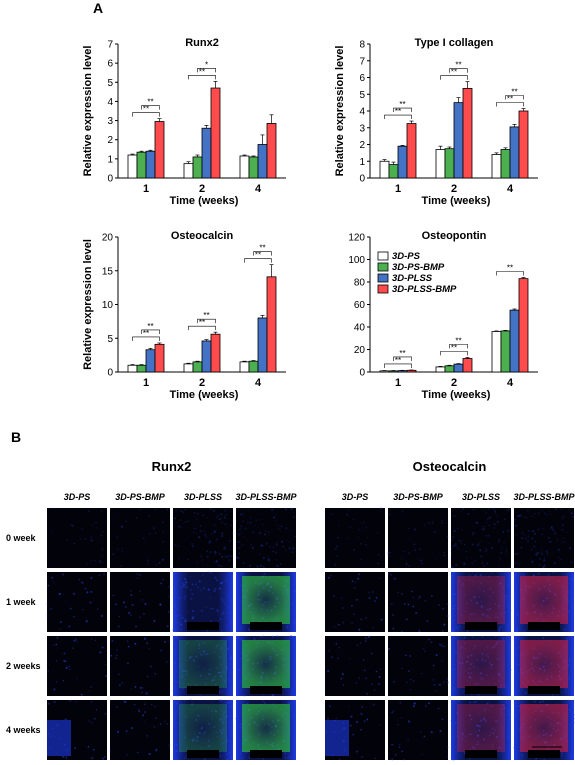  I want to click on y-tick-label: 7, so click(110, 45).